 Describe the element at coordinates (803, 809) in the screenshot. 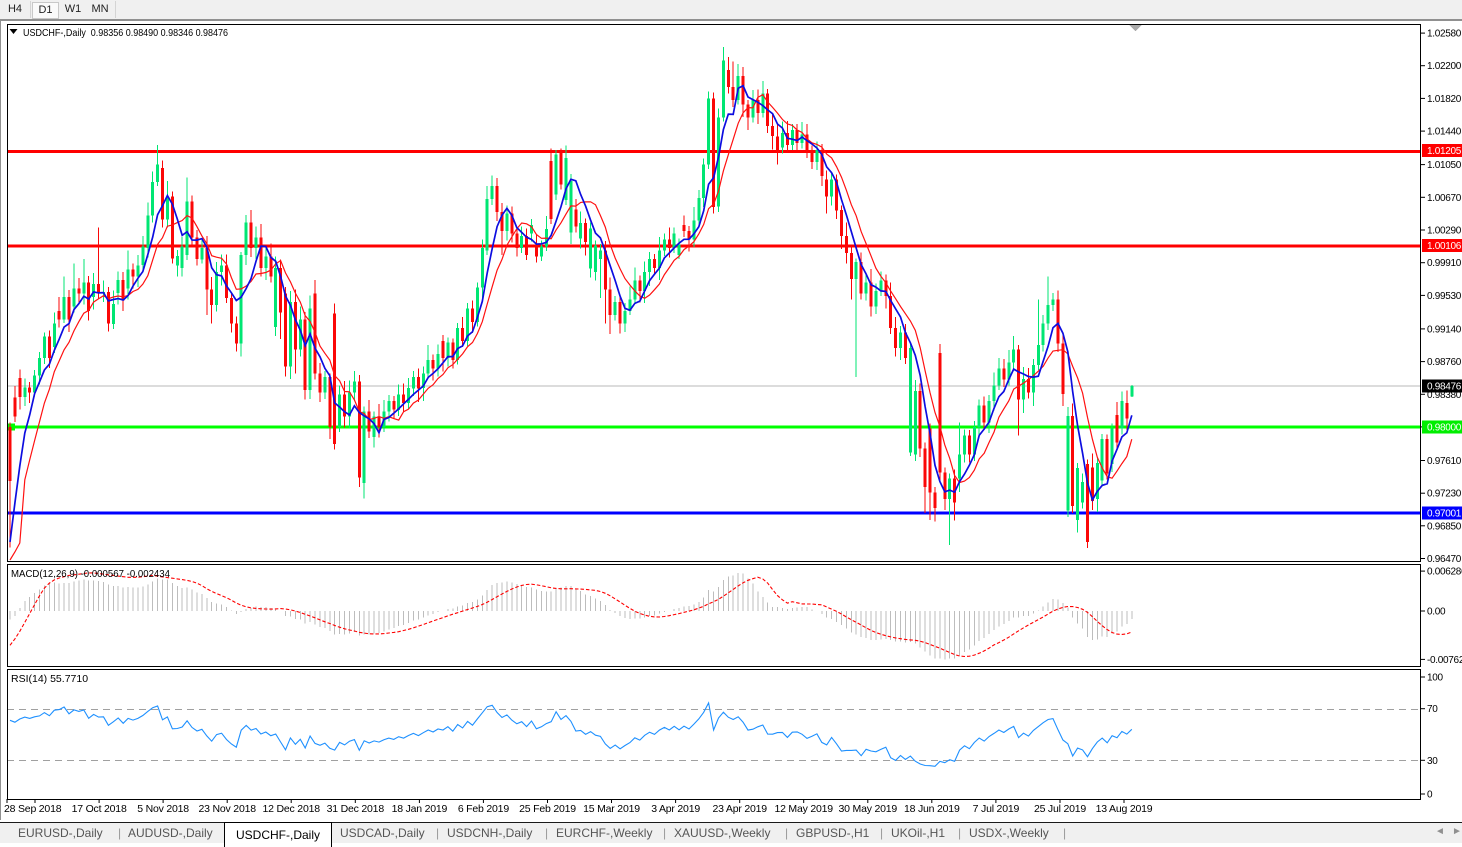

I see `svg-text: 12 May 2019` at that location.